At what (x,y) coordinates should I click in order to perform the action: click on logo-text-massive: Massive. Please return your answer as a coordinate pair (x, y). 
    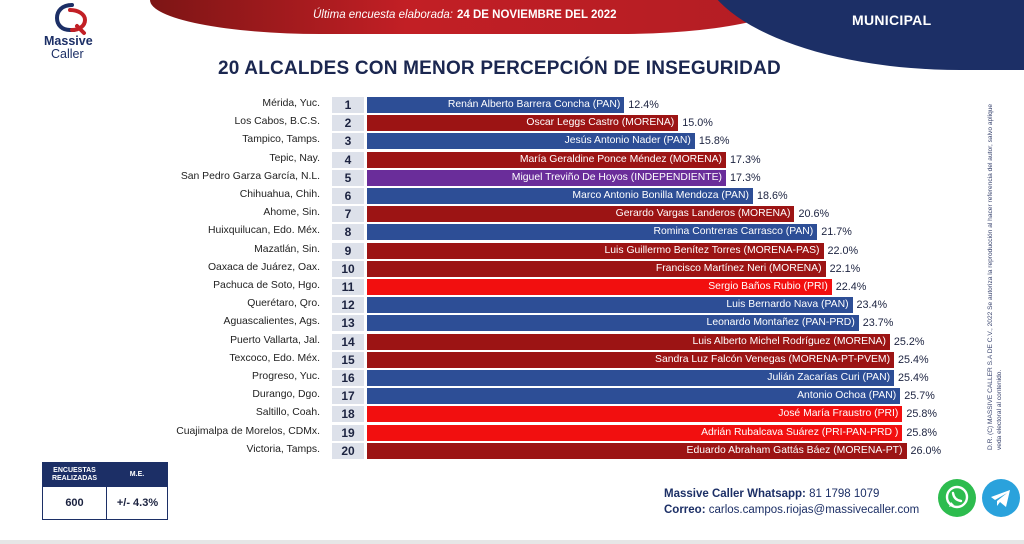
    Looking at the image, I should click on (68, 41).